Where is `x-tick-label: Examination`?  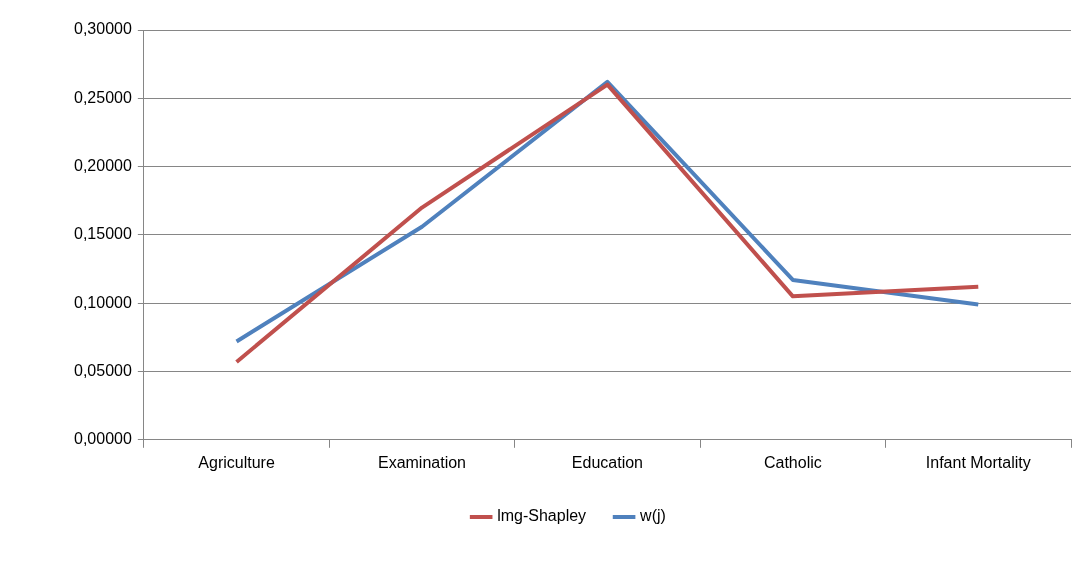
x-tick-label: Examination is located at coordinates (422, 462).